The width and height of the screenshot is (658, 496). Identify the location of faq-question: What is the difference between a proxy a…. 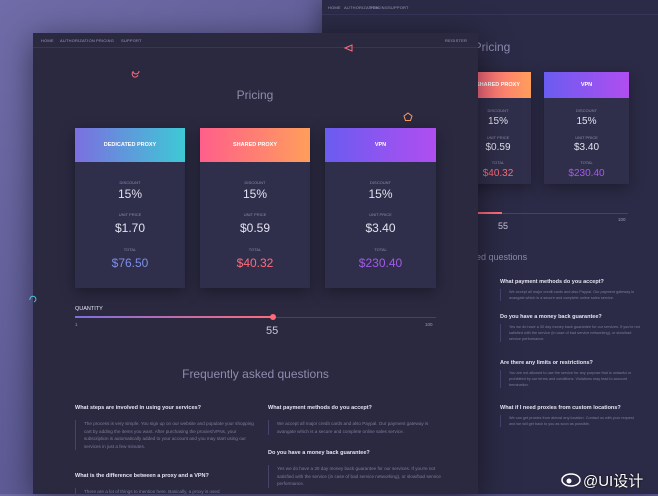
(142, 476).